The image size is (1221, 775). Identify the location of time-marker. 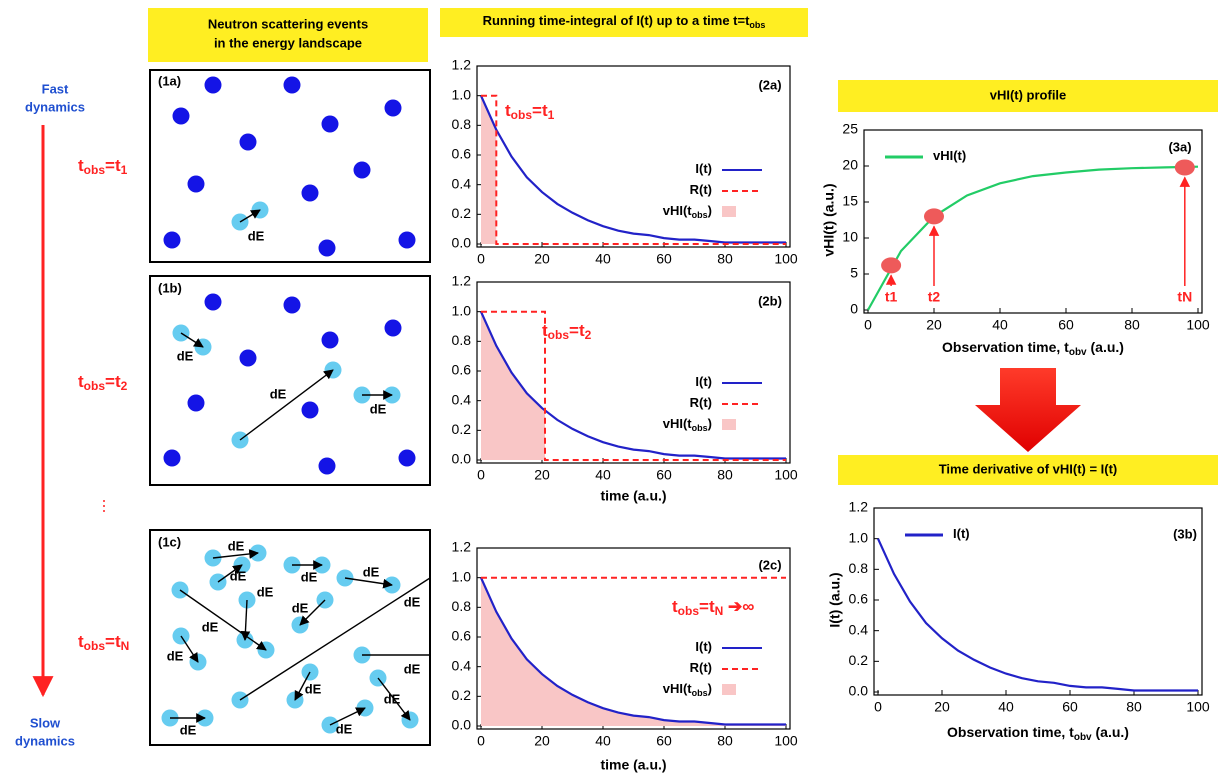
(1184, 167).